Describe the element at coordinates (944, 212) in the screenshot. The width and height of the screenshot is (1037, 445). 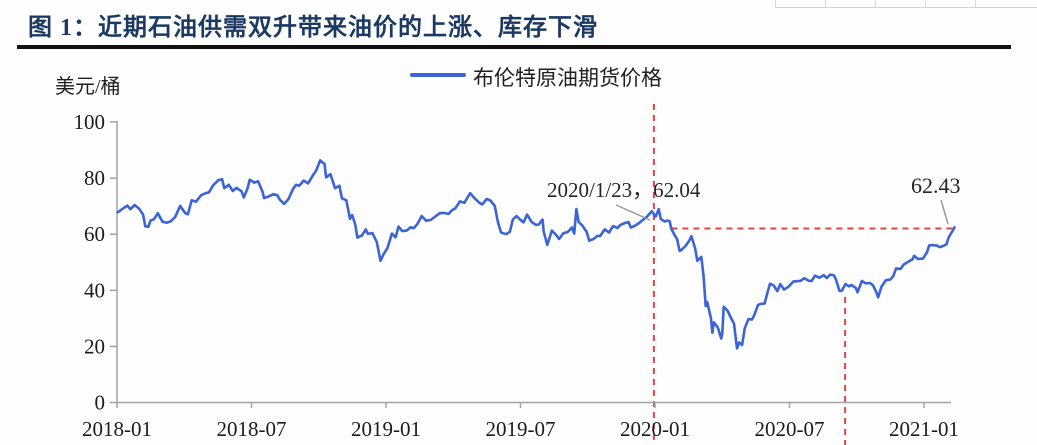
I see `callout-leader-end` at that location.